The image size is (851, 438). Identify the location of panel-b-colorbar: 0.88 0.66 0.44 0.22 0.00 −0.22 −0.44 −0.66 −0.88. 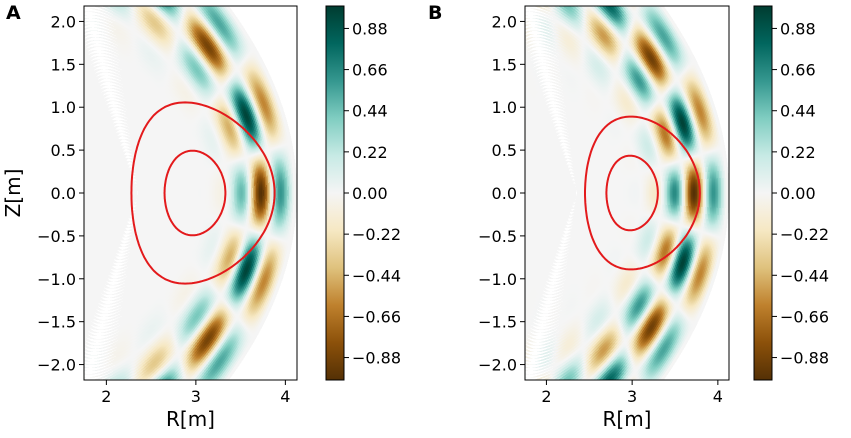
(791, 193).